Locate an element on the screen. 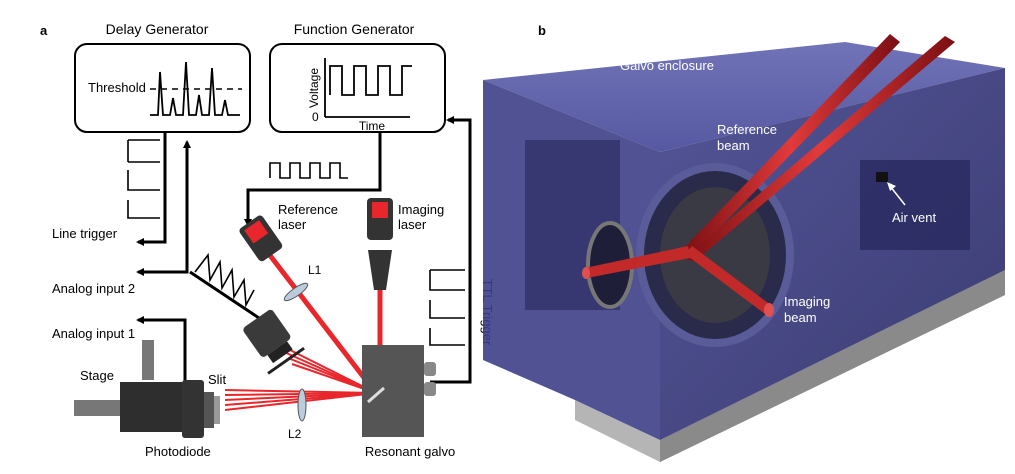  delay-generator-pulse-trace is located at coordinates (195, 88).